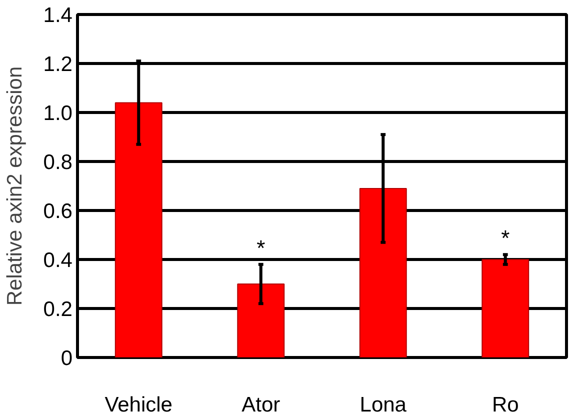 The height and width of the screenshot is (419, 570). Describe the element at coordinates (58, 15) in the screenshot. I see `y-tick-label: 1.4` at that location.